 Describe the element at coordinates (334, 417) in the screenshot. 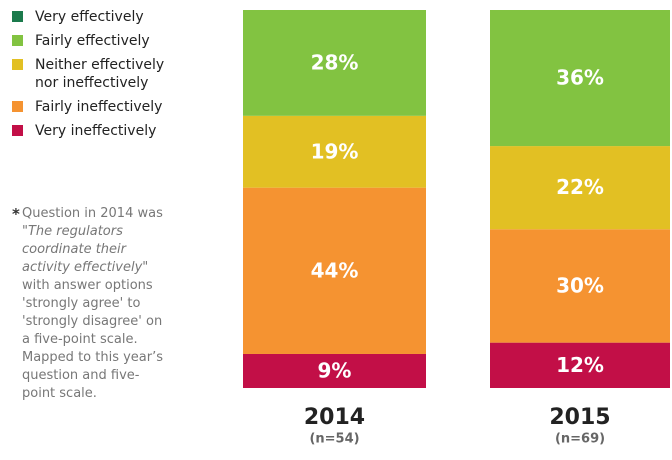

I see `x-tick-label: 2014` at that location.